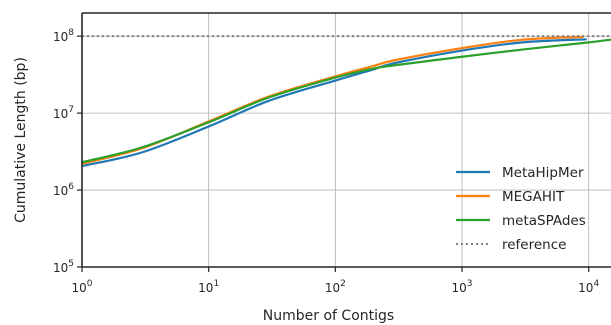  Describe the element at coordinates (63, 113) in the screenshot. I see `y-tick-label: 10⁷` at that location.